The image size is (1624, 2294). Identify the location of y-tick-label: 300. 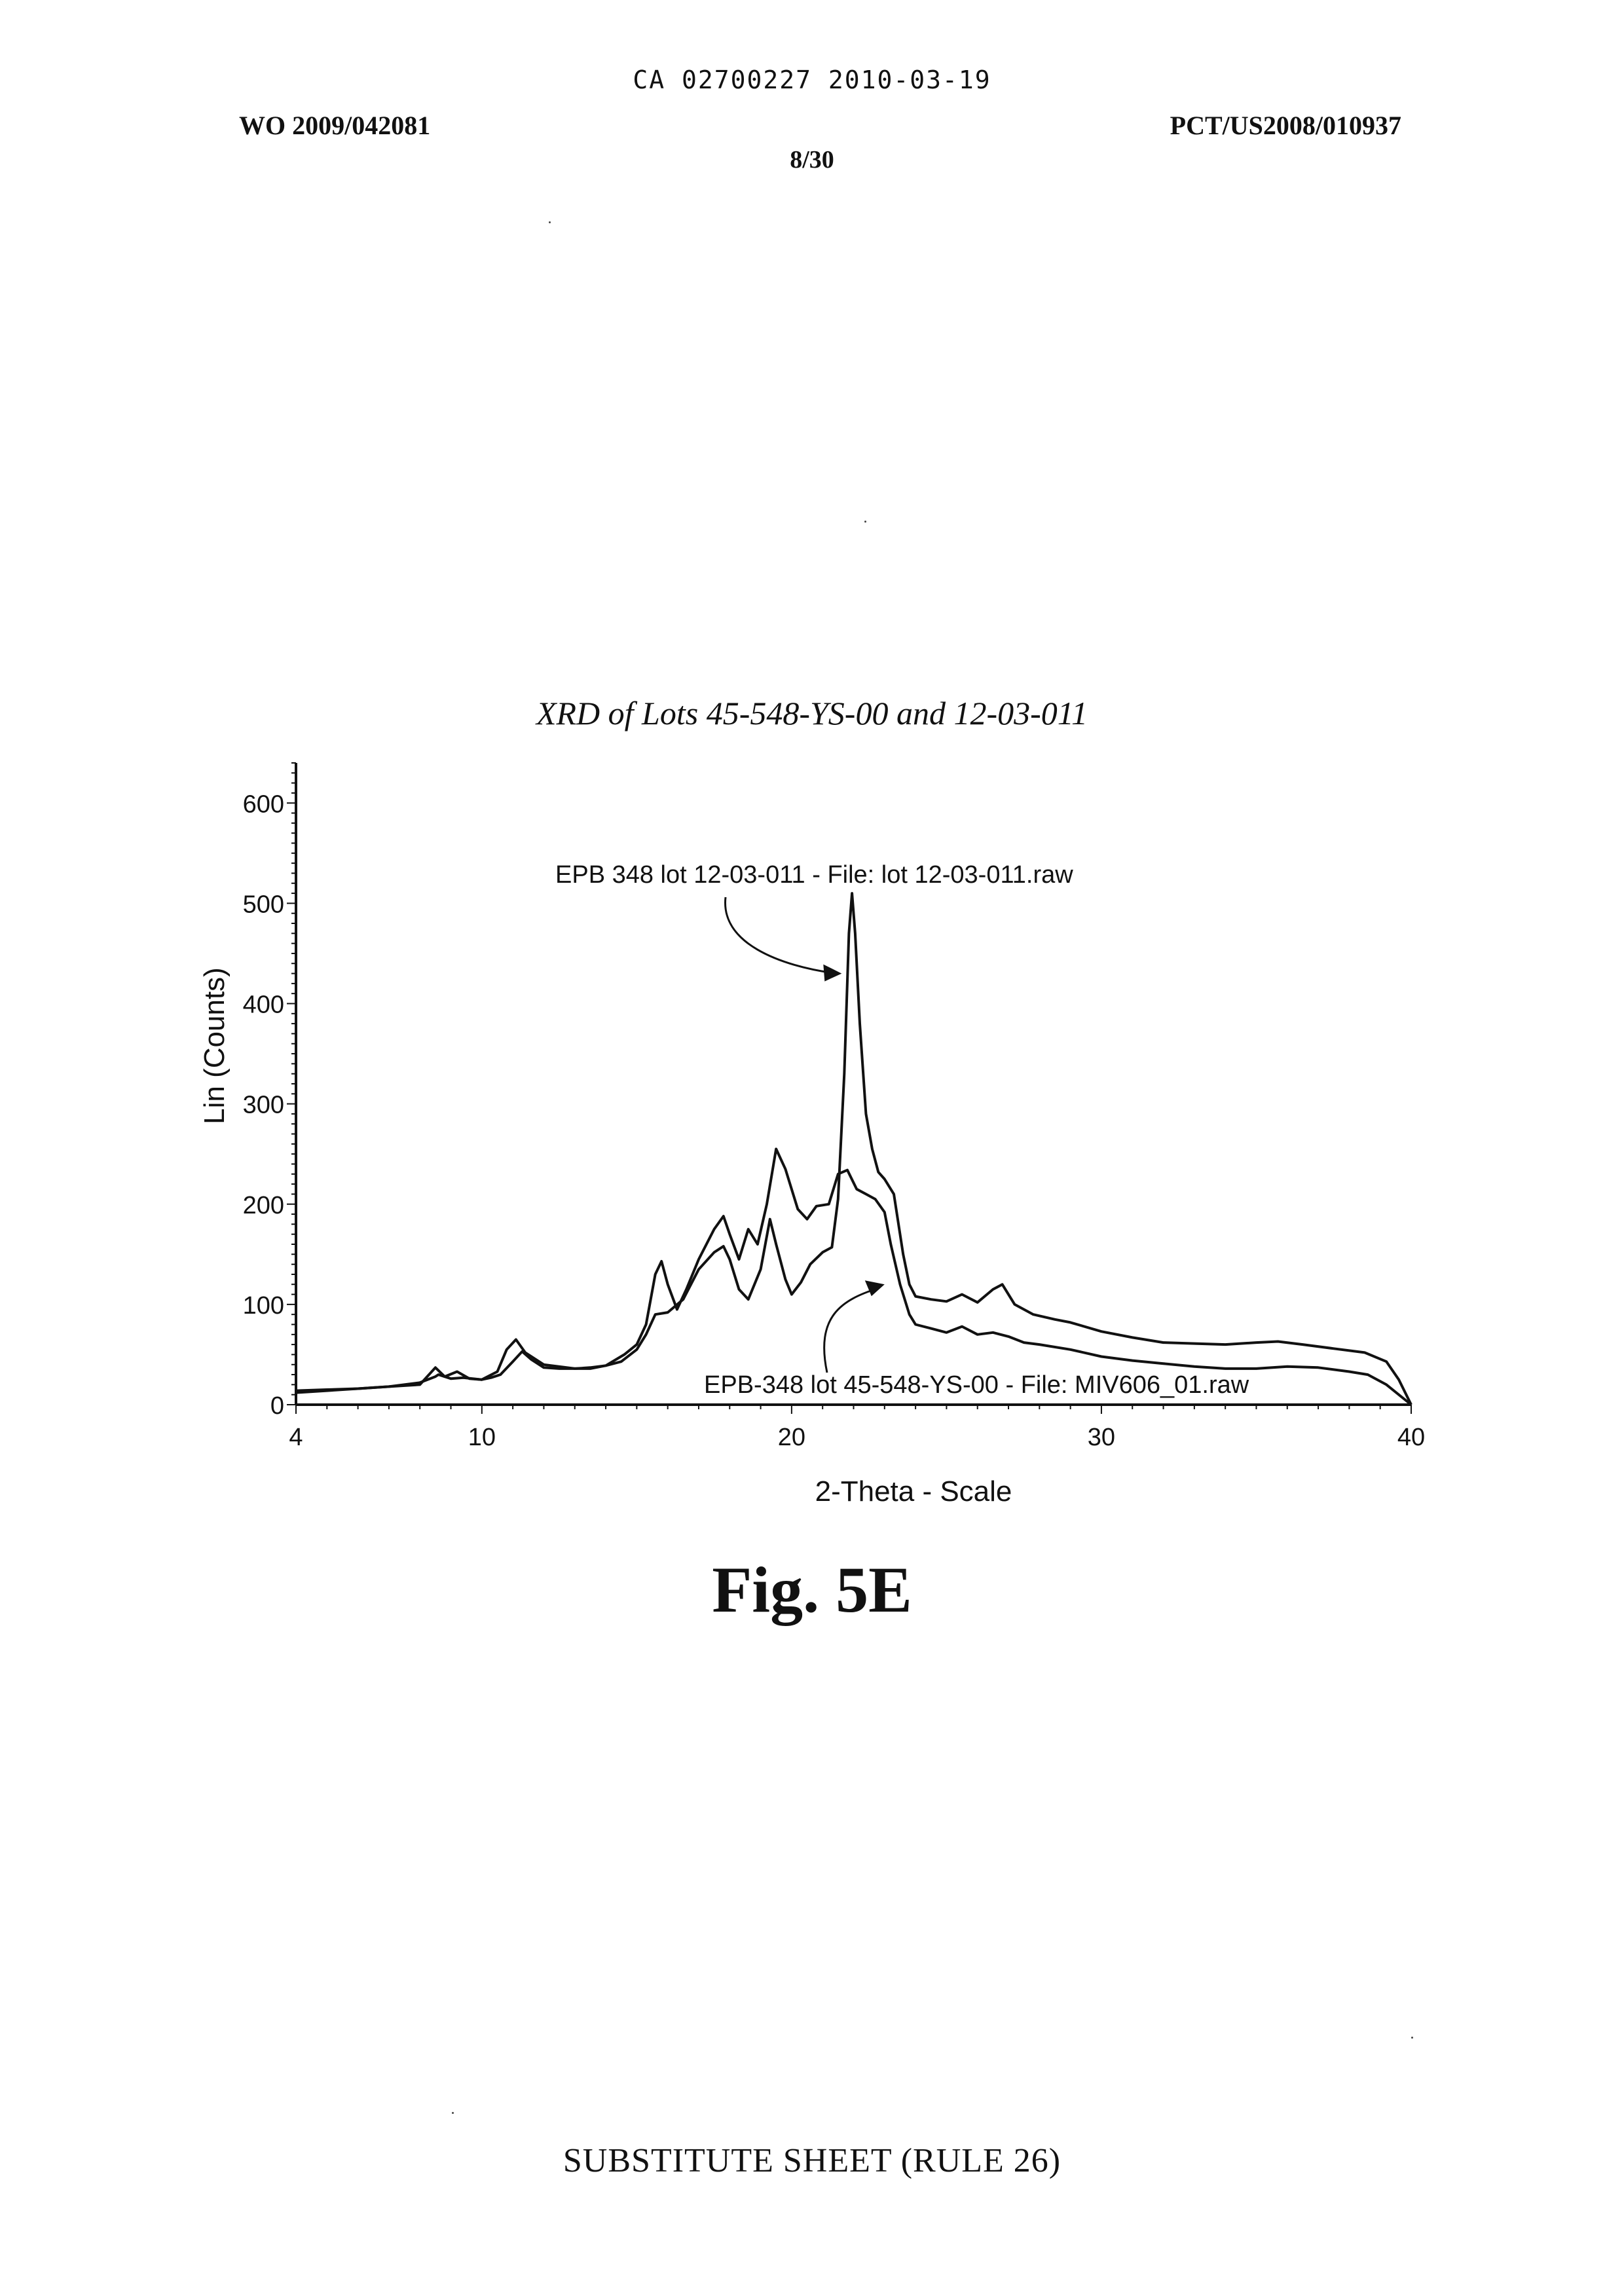
(263, 1105).